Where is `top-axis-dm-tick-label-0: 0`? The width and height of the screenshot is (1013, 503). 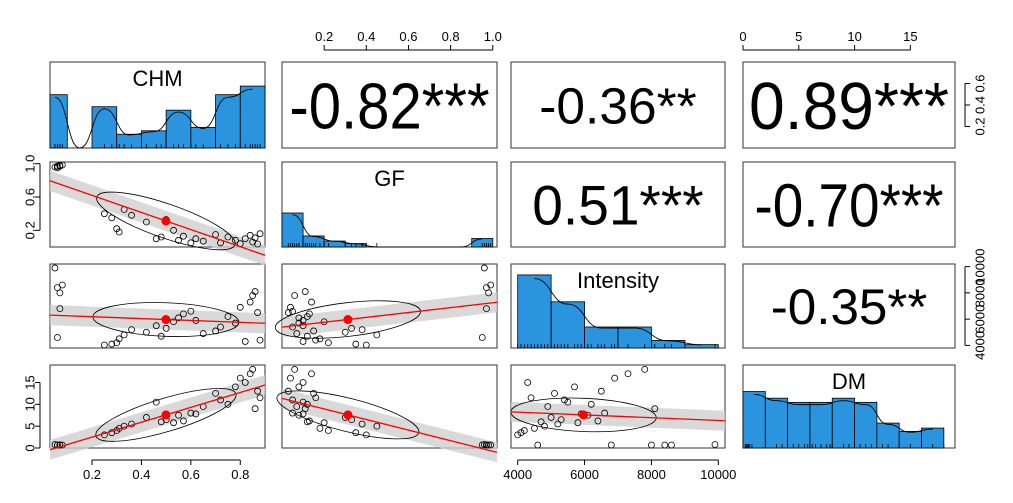 top-axis-dm-tick-label-0: 0 is located at coordinates (742, 36).